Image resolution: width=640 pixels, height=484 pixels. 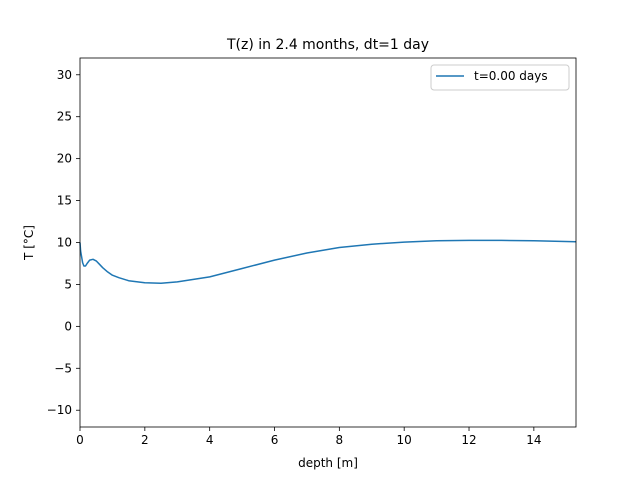 What do you see at coordinates (210, 440) in the screenshot?
I see `x-tick-label: 4` at bounding box center [210, 440].